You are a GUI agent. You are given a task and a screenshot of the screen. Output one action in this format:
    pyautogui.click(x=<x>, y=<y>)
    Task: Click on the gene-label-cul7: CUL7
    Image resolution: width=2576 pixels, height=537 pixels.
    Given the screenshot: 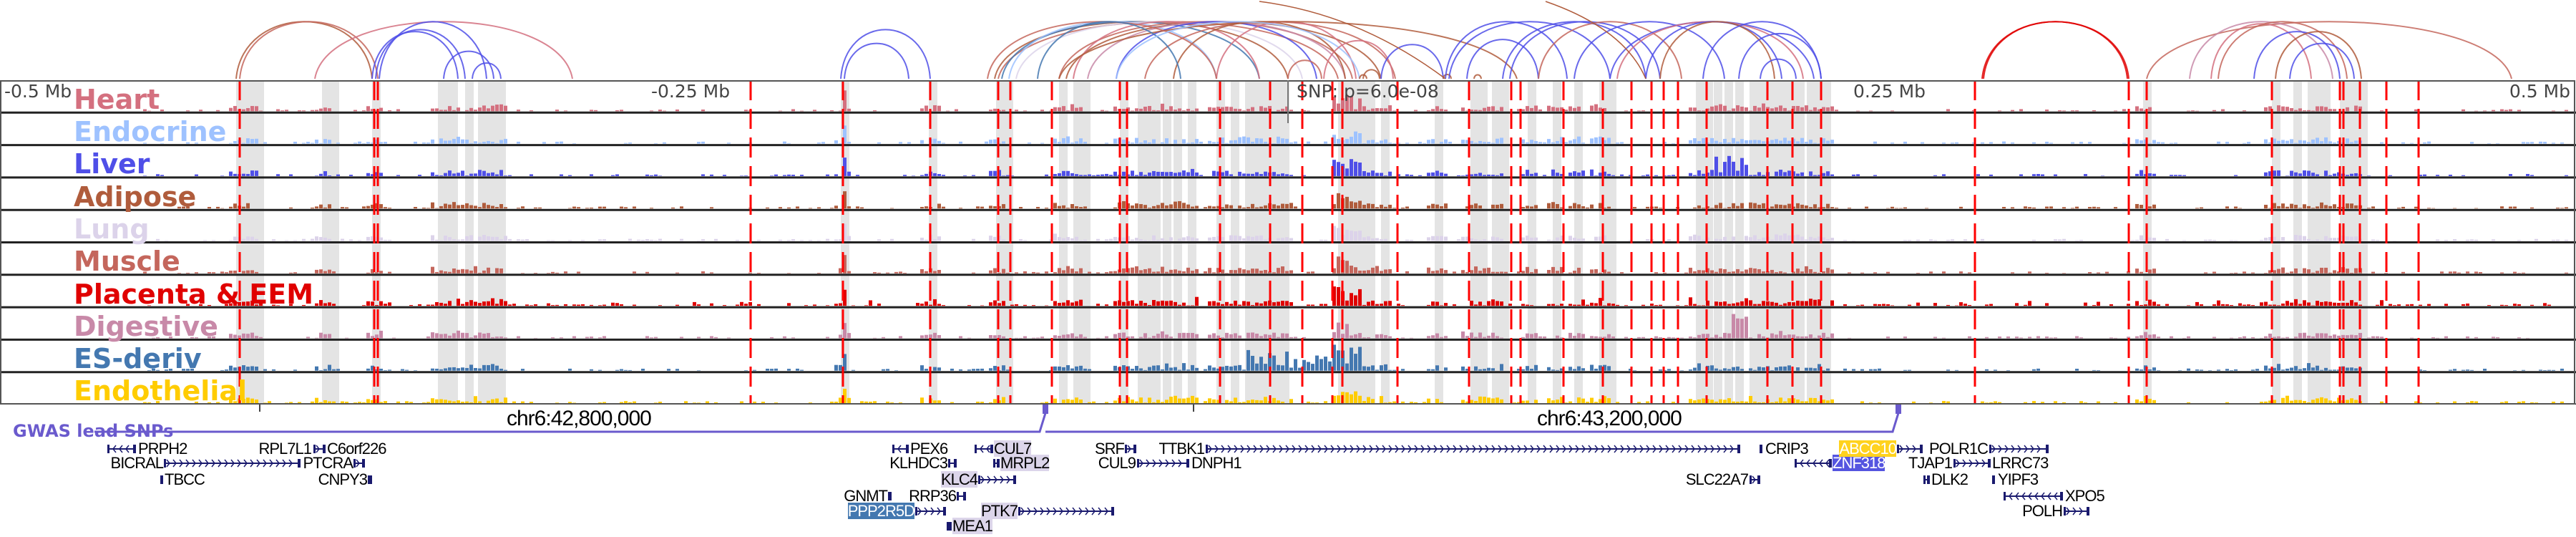 What is the action you would take?
    pyautogui.click(x=1013, y=449)
    